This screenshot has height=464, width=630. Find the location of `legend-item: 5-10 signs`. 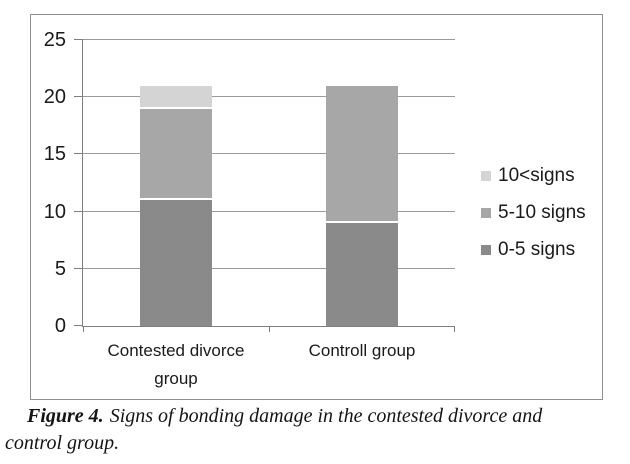

legend-item: 5-10 signs is located at coordinates (533, 212).